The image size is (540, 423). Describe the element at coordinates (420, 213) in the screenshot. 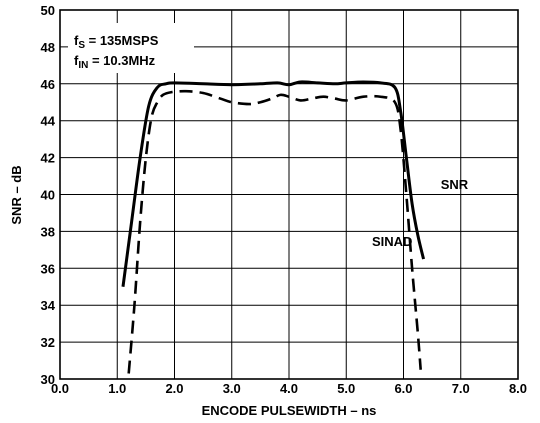

I see `series-labels: SNR SINAD` at that location.